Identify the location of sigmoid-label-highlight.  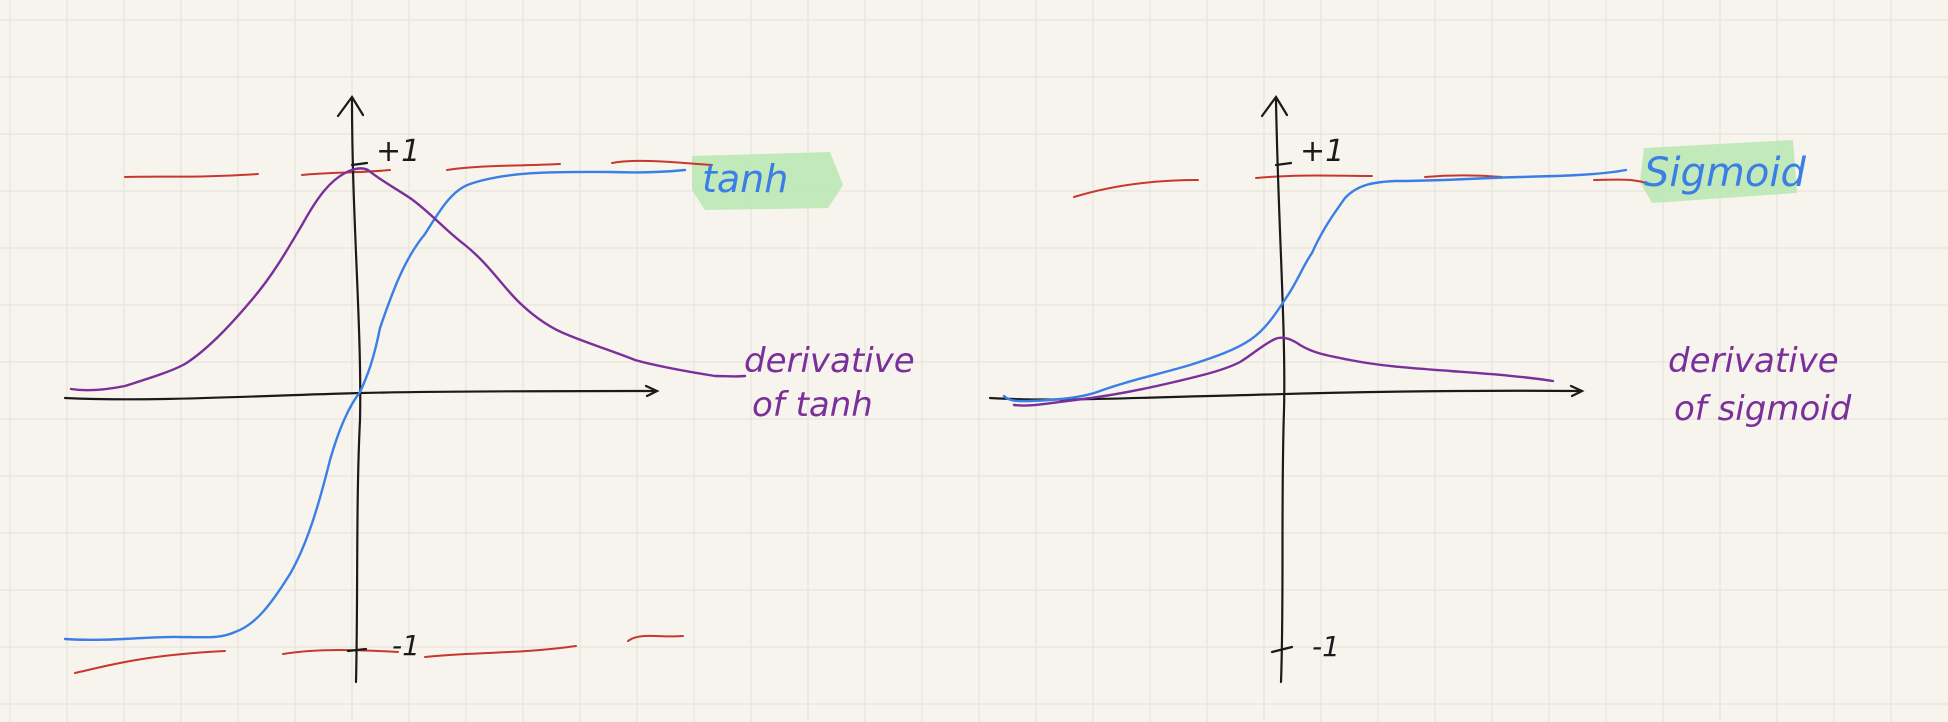
(1718, 171).